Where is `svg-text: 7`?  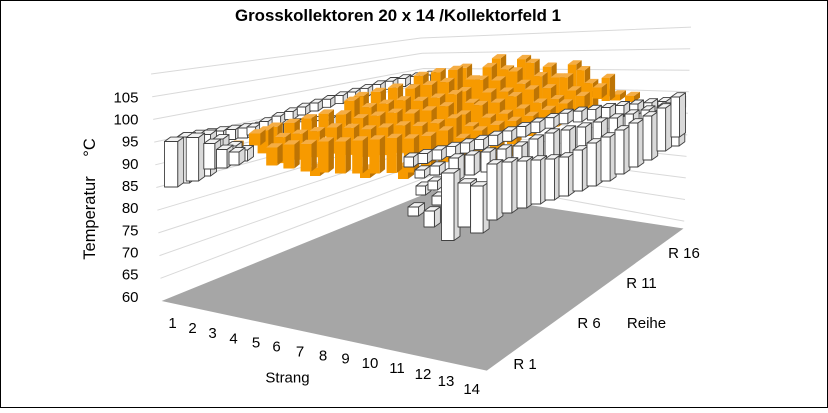 svg-text: 7 is located at coordinates (300, 352).